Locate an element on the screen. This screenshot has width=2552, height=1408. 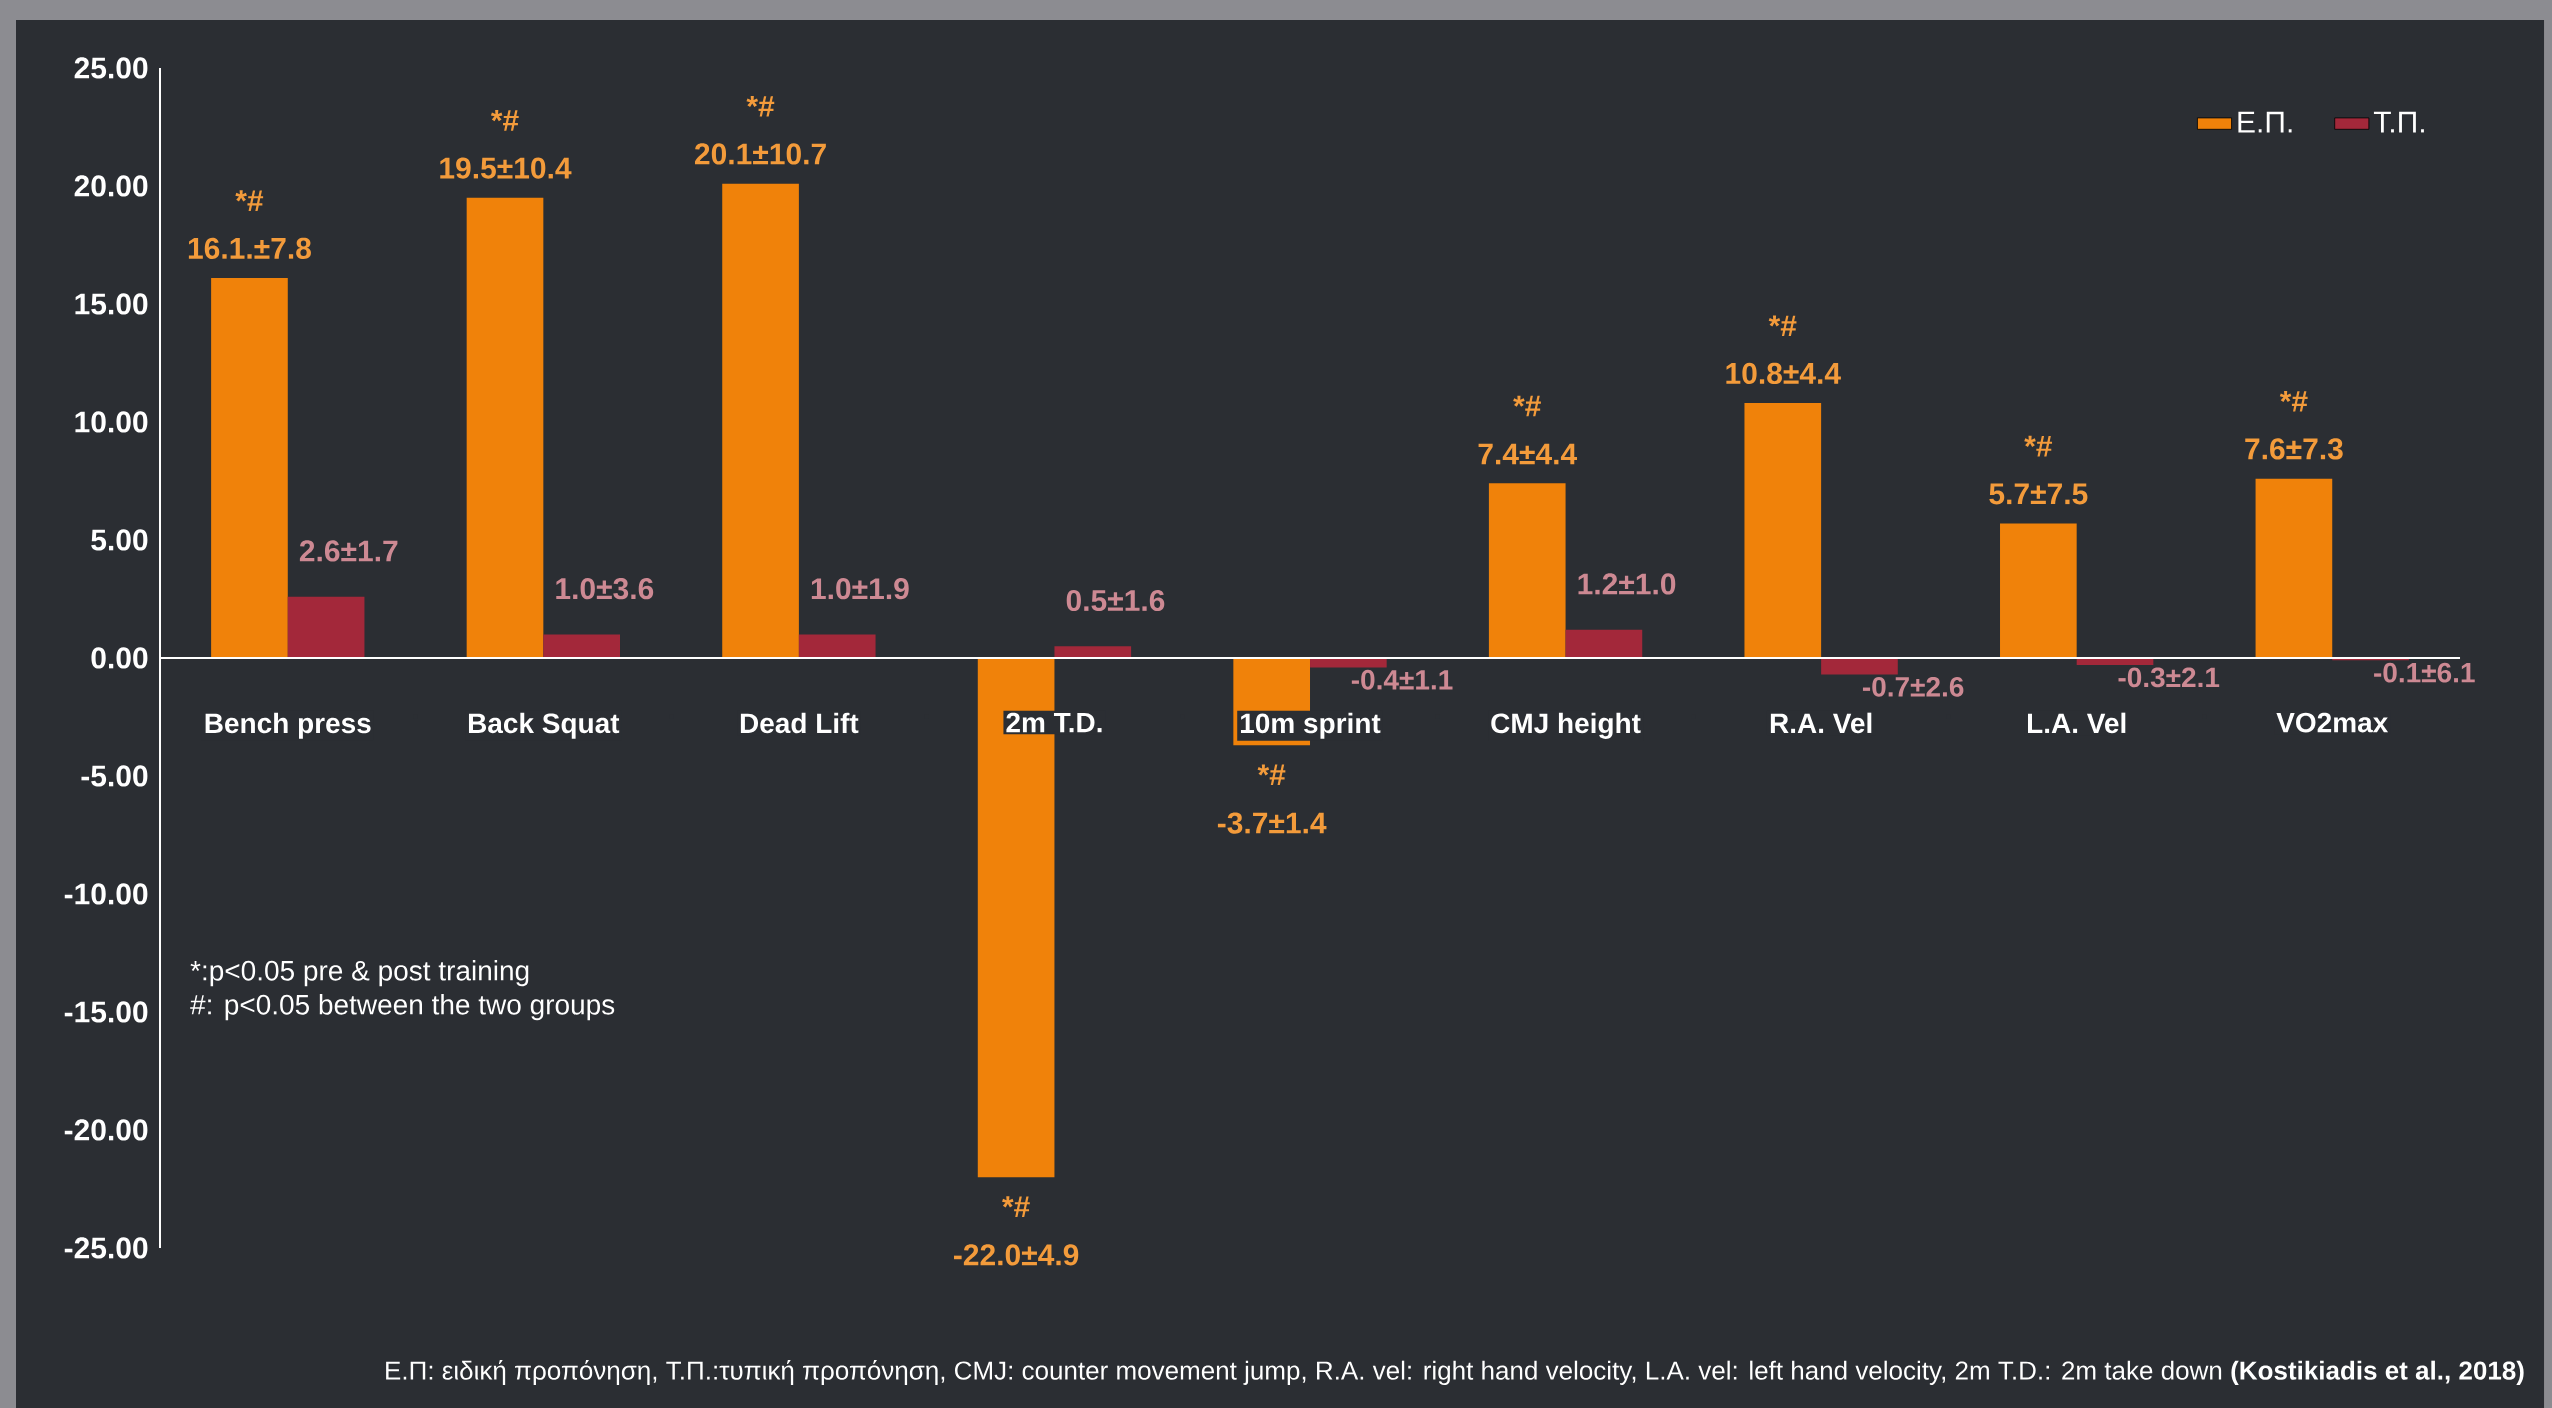
text: Ε.Π: ειδική προπόνηση, Τ.Π.:τυπική προπόνηση, CMJ: counter movement jump, R.A. vel: right hand velocity, L.A. vel: left hand velocity, 2m T.D.: 2m take down (Kostikiadis et al., 2018) is located at coordinates (1455, 1372).